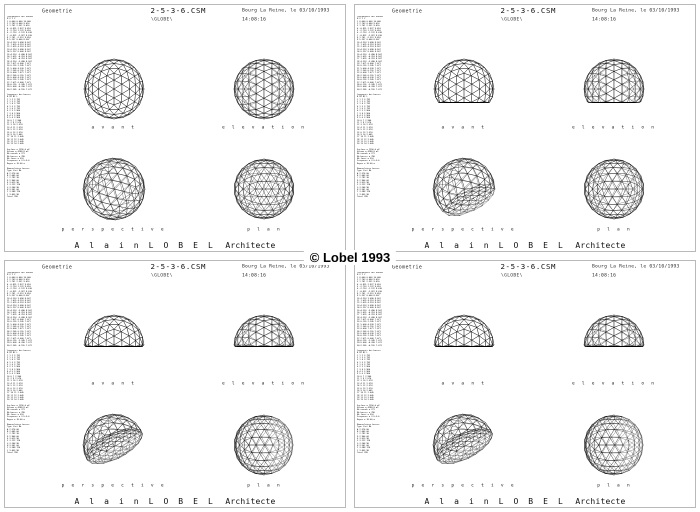  What do you see at coordinates (365, 388) in the screenshot?
I see `data-column-line: 15 6 13 2.574` at bounding box center [365, 388].